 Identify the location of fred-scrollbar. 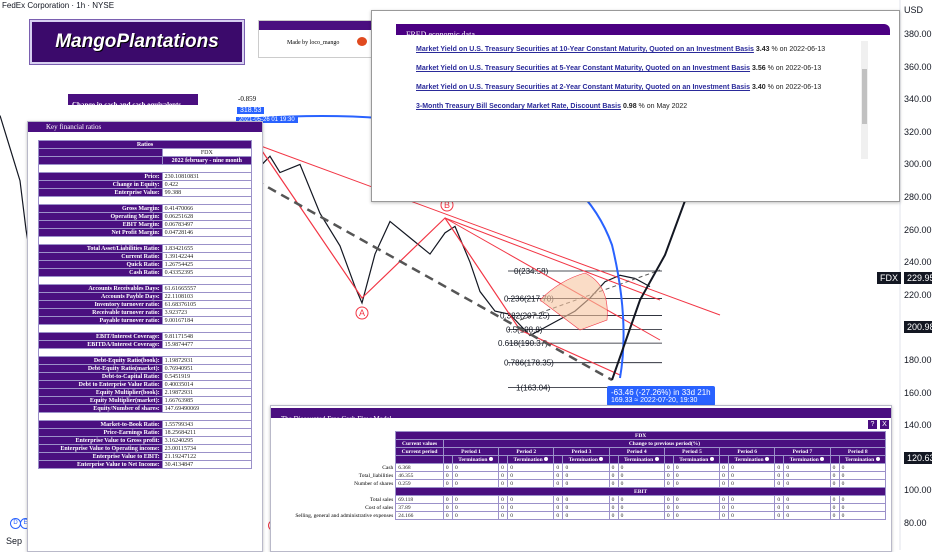
(864, 100).